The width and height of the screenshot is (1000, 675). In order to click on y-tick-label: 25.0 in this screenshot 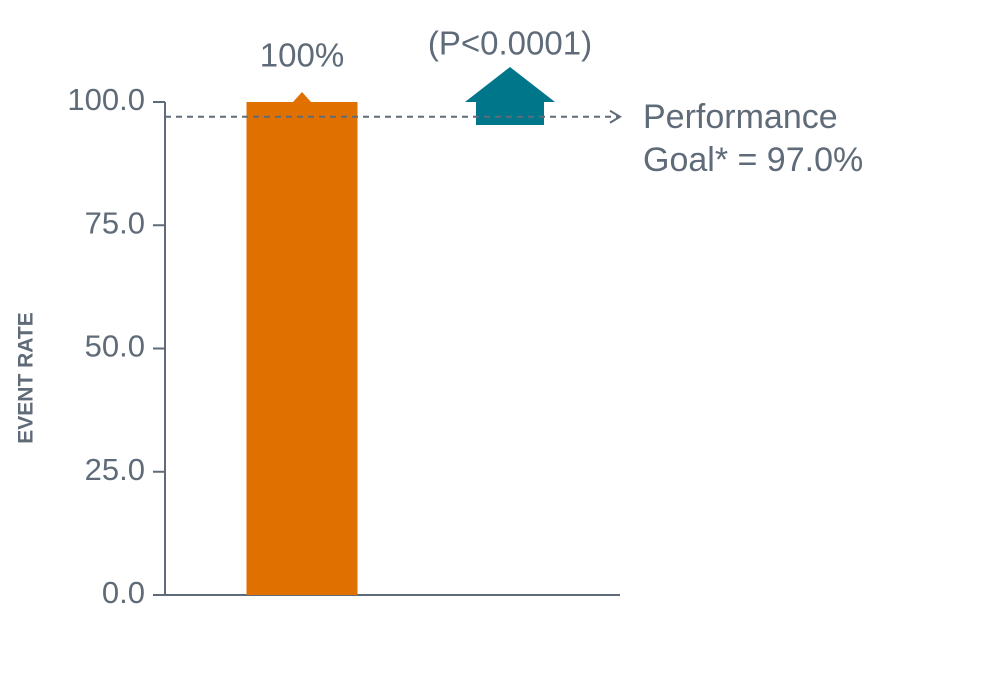, I will do `click(115, 469)`.